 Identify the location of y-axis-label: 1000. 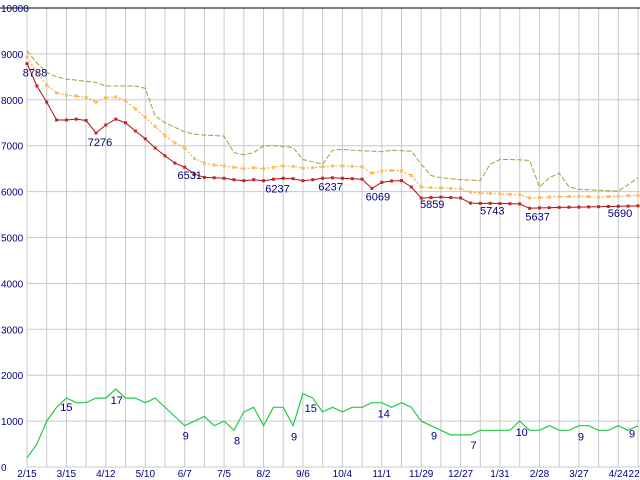
(12, 422).